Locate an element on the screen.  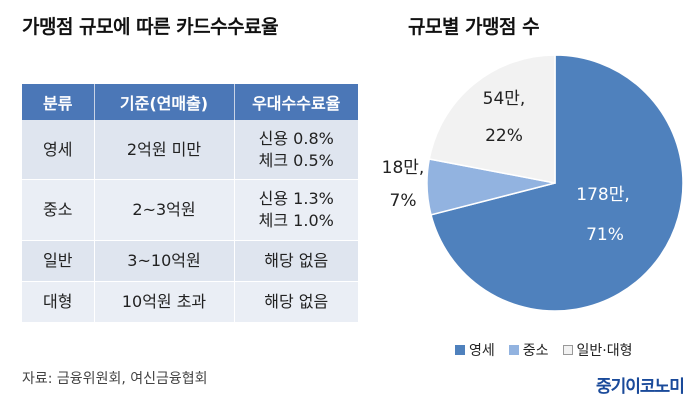
cell-category: 중소 is located at coordinates (58, 210).